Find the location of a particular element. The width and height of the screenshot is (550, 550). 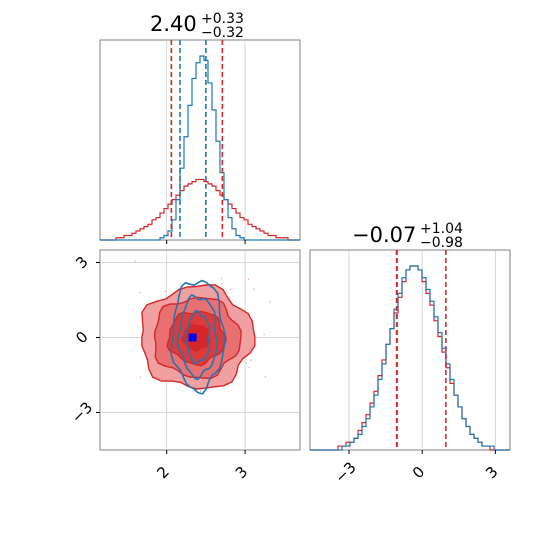

param2-tick-label-1: 0 is located at coordinates (418, 472).